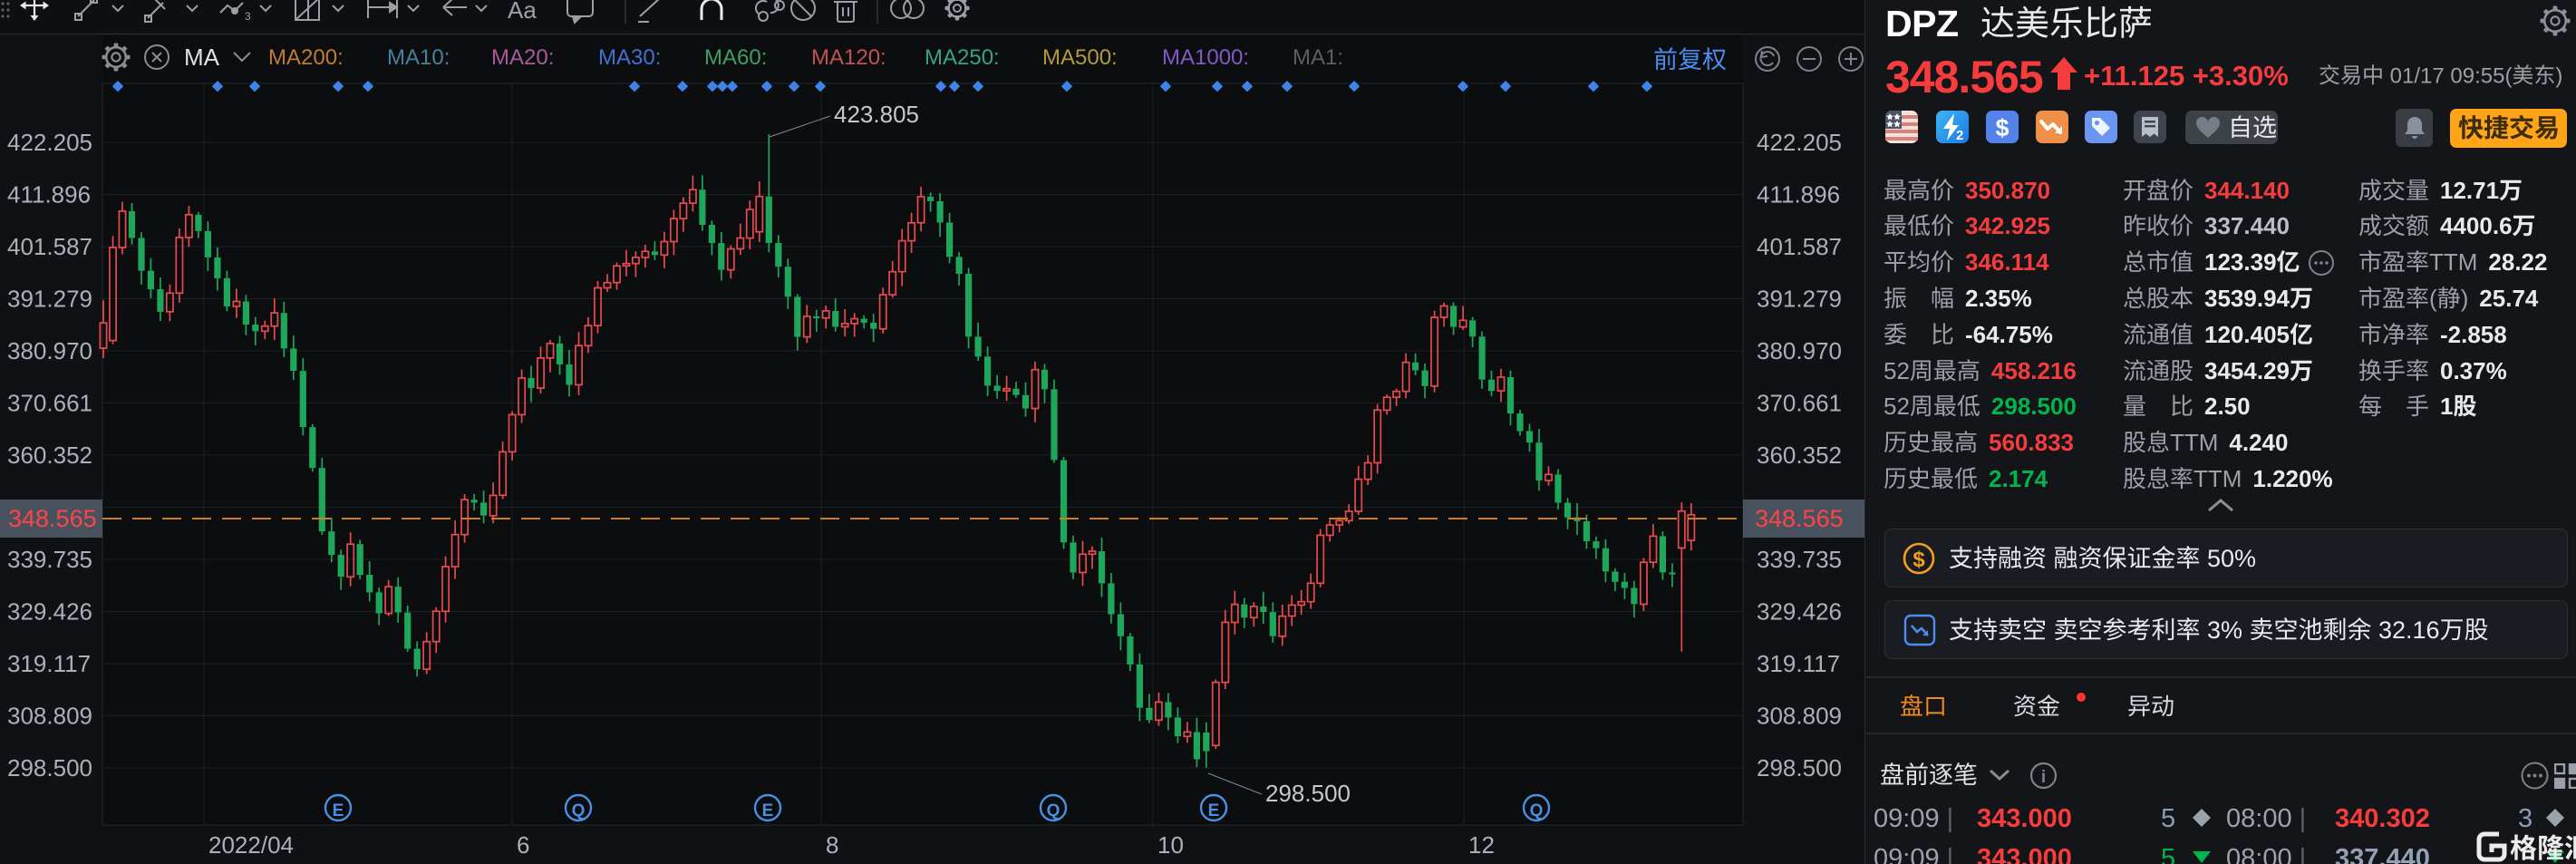 This screenshot has height=864, width=2576. I want to click on svg-text: Aa, so click(522, 12).